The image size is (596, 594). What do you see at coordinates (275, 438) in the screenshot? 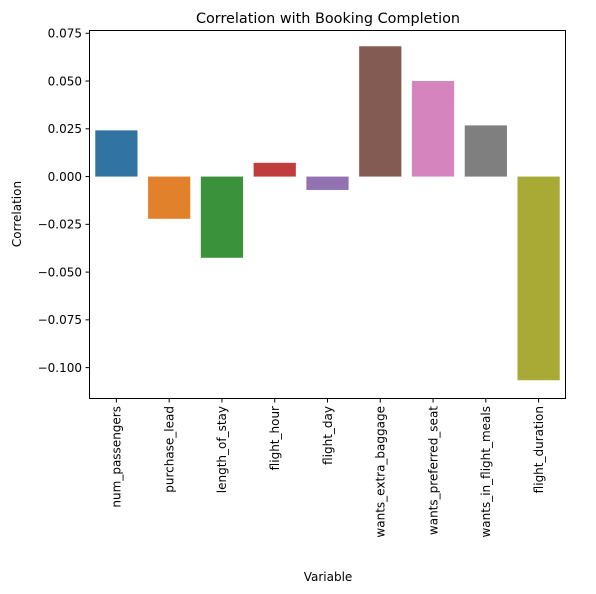
I see `x-tick-label: flight_hour` at bounding box center [275, 438].